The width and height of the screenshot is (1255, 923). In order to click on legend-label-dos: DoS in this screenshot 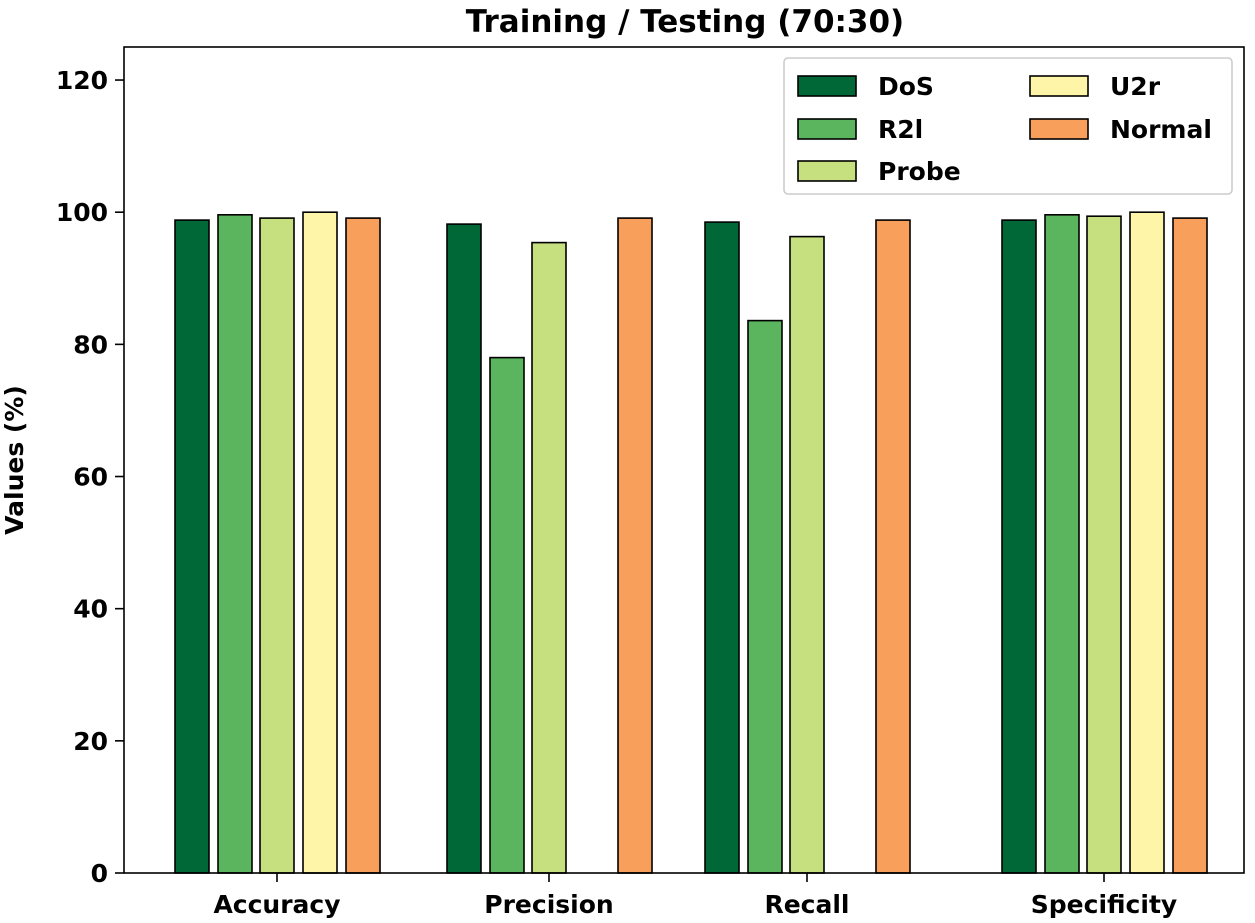, I will do `click(906, 86)`.